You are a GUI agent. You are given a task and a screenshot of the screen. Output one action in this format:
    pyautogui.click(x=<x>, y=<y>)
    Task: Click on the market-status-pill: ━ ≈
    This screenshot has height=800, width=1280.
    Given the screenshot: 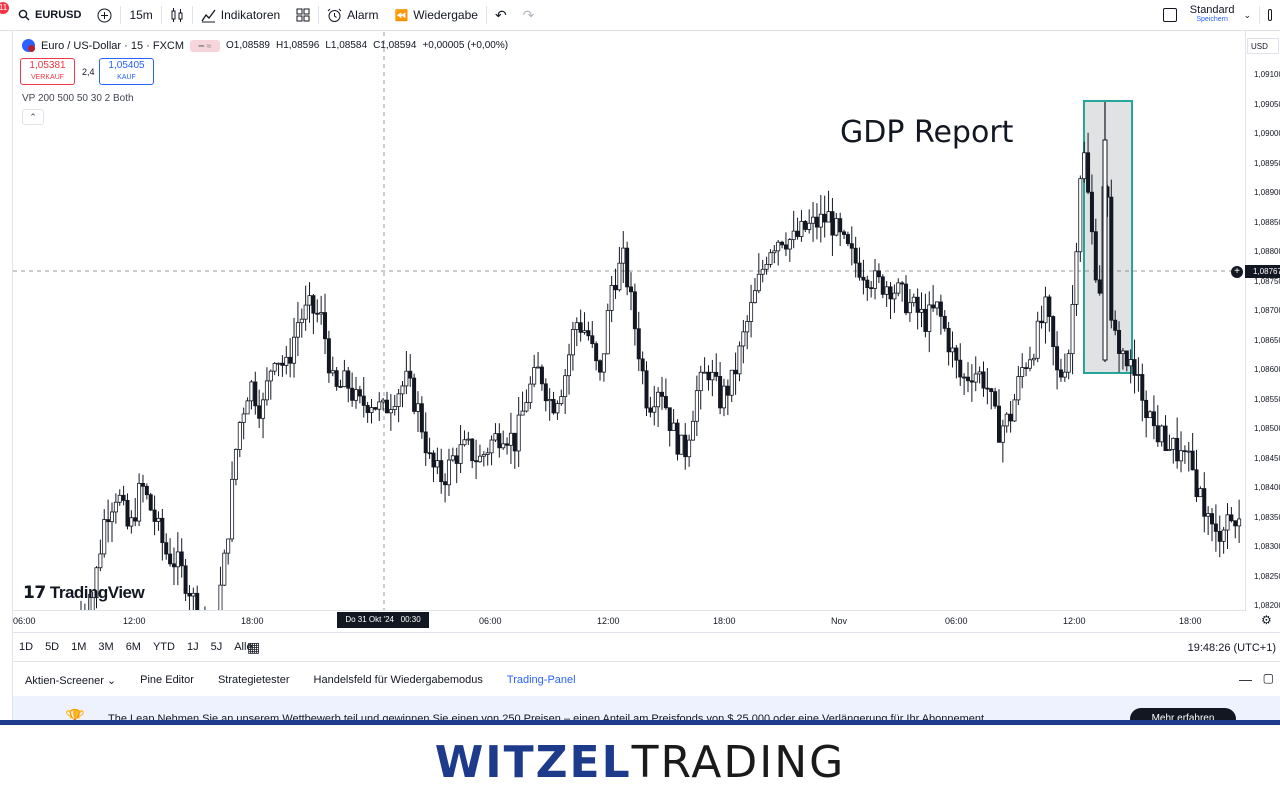 What is the action you would take?
    pyautogui.click(x=205, y=45)
    